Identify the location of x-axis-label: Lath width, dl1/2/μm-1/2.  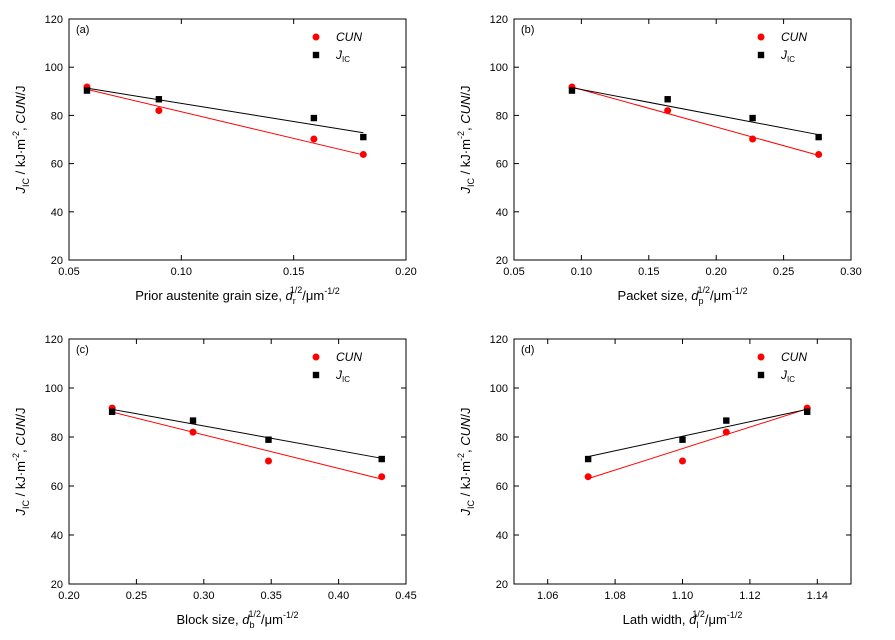
(683, 619).